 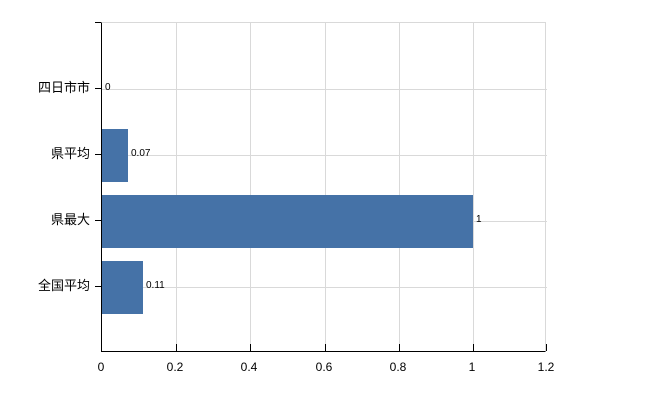 I want to click on category-label: 四日市市, so click(x=63, y=87).